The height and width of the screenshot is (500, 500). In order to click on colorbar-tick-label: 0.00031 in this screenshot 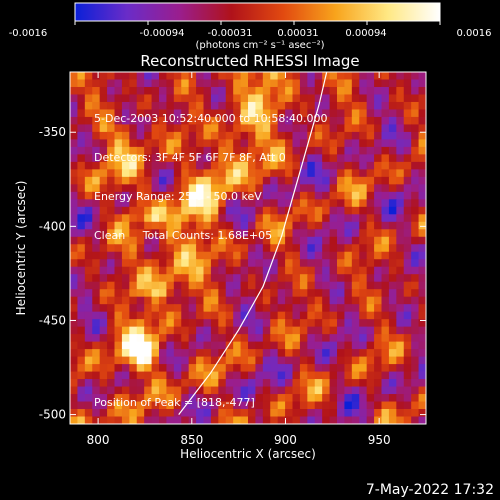, I will do `click(297, 33)`.